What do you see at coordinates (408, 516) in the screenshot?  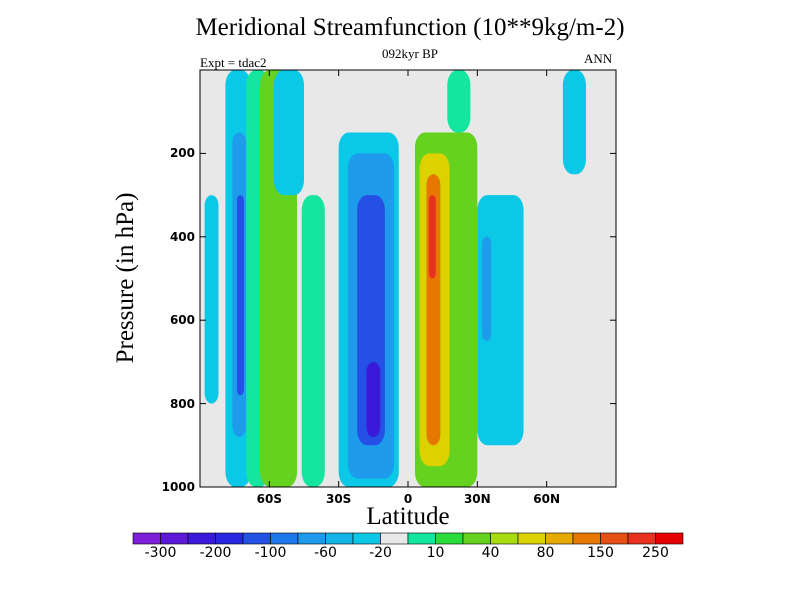 I see `x-axis-label: Latitude` at bounding box center [408, 516].